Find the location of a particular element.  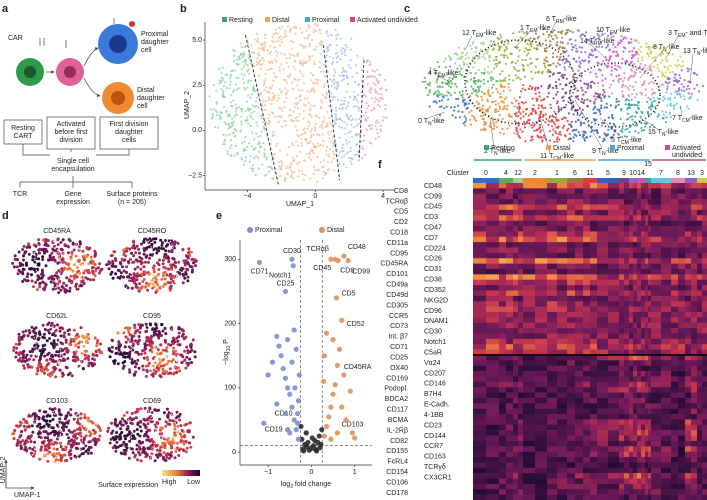

panel-label: b is located at coordinates (183, 9).